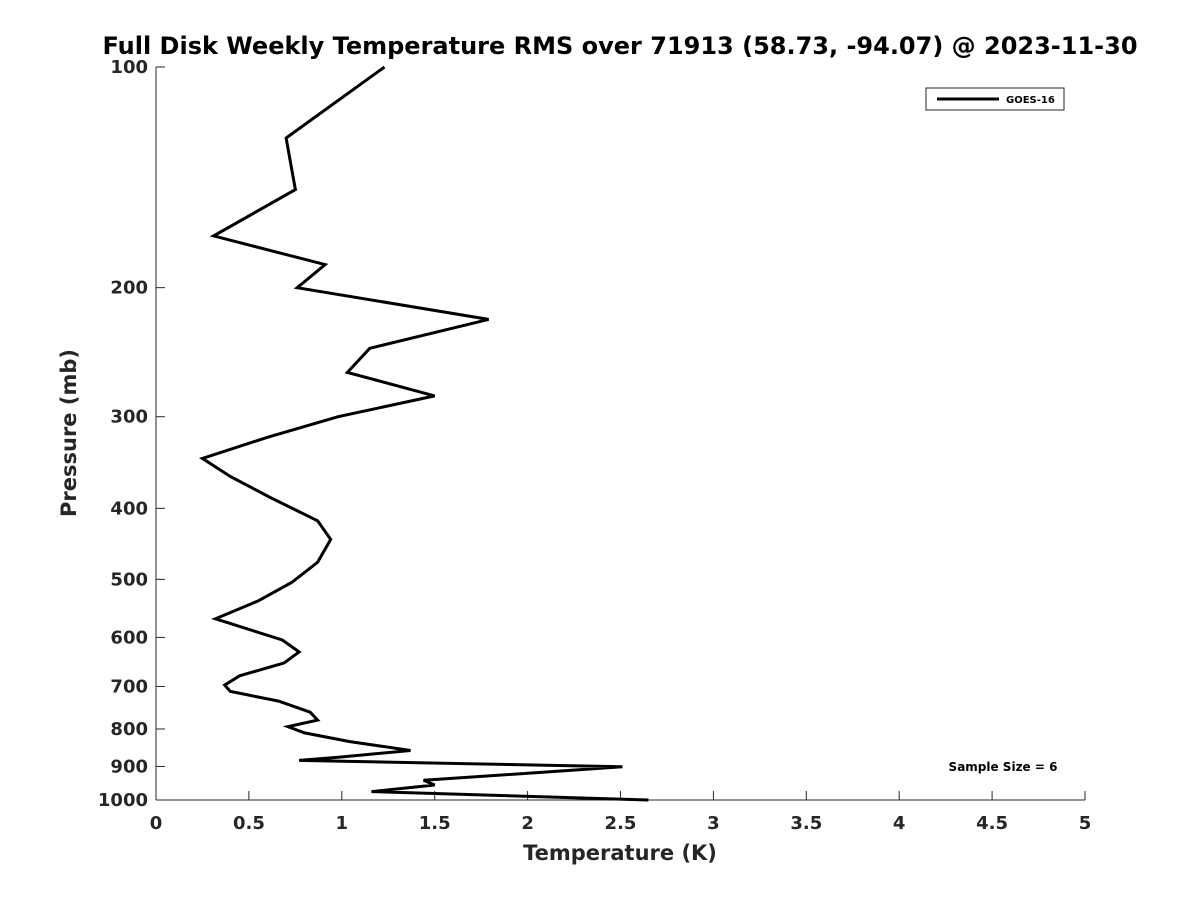 The image size is (1200, 900). Describe the element at coordinates (156, 823) in the screenshot. I see `x-tick-label: 0` at that location.